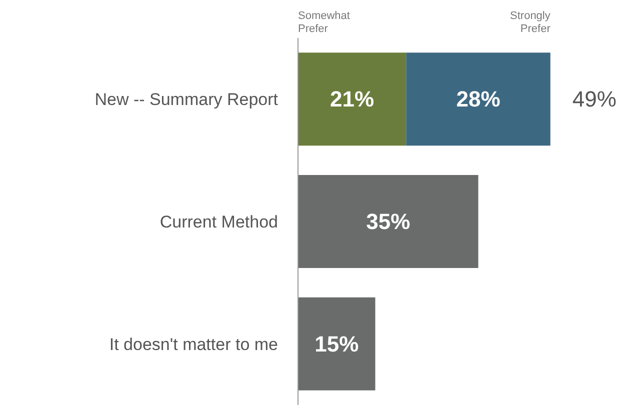 The width and height of the screenshot is (641, 413). I want to click on data-label: 21%, so click(352, 99).